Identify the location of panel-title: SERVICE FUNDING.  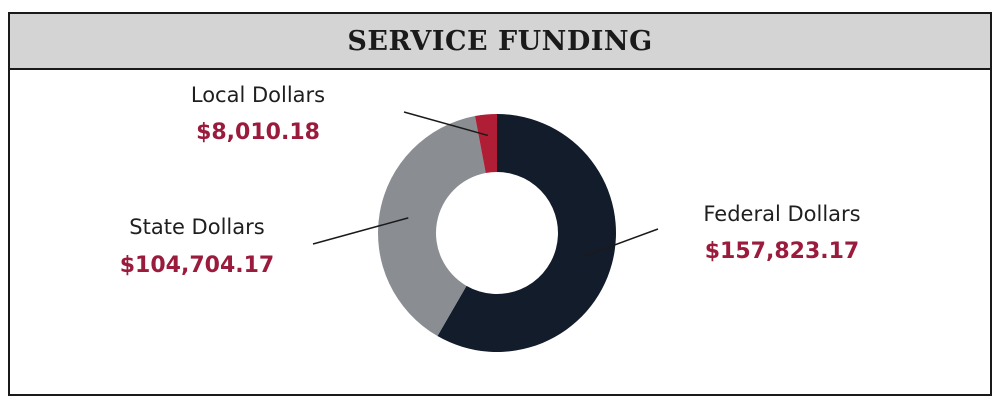
(500, 41).